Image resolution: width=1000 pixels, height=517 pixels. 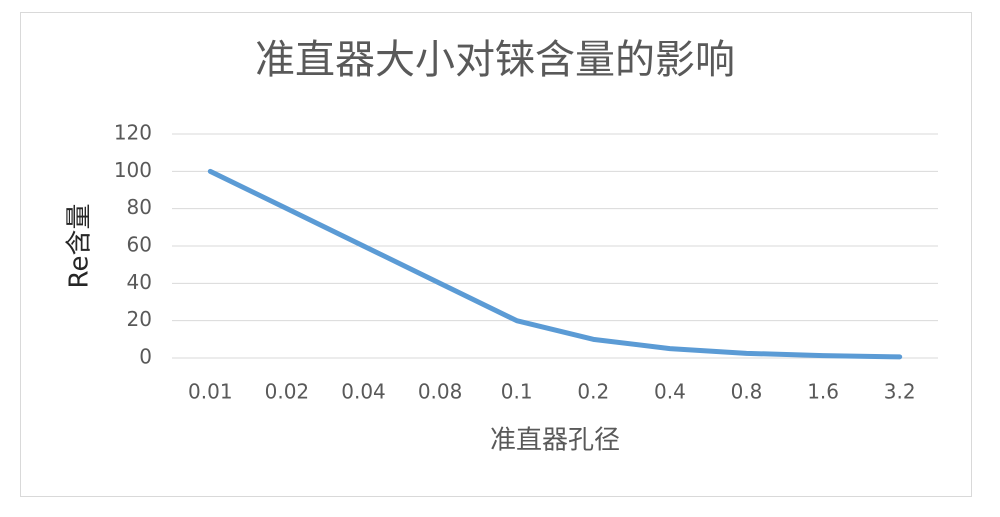 What do you see at coordinates (80, 246) in the screenshot?
I see `y-axis-label: Re含量` at bounding box center [80, 246].